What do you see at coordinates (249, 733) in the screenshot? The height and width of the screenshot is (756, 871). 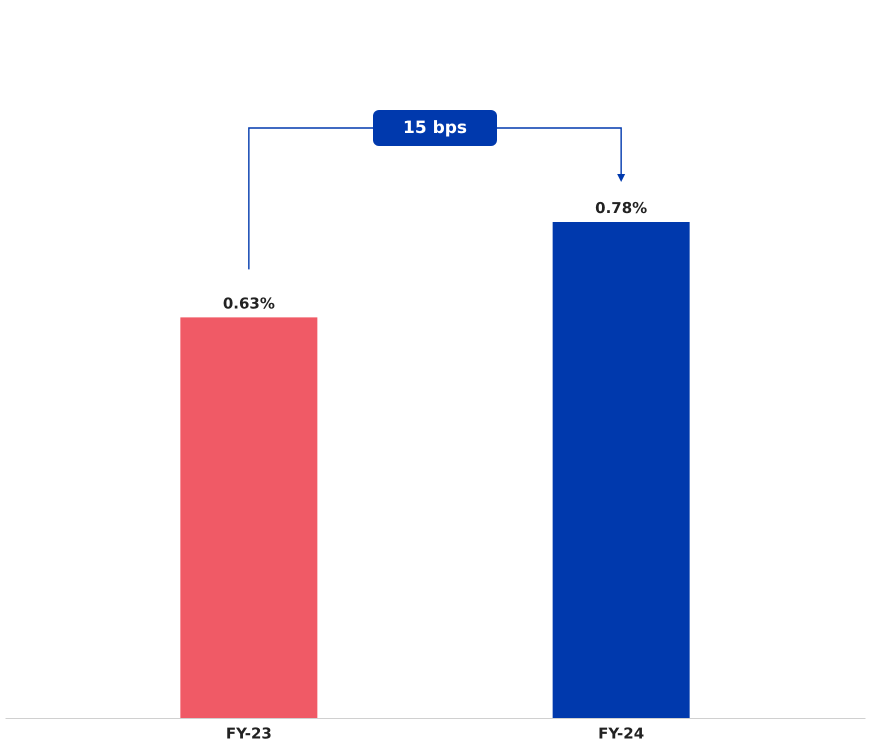 I see `x-tick-label: FY-23` at bounding box center [249, 733].